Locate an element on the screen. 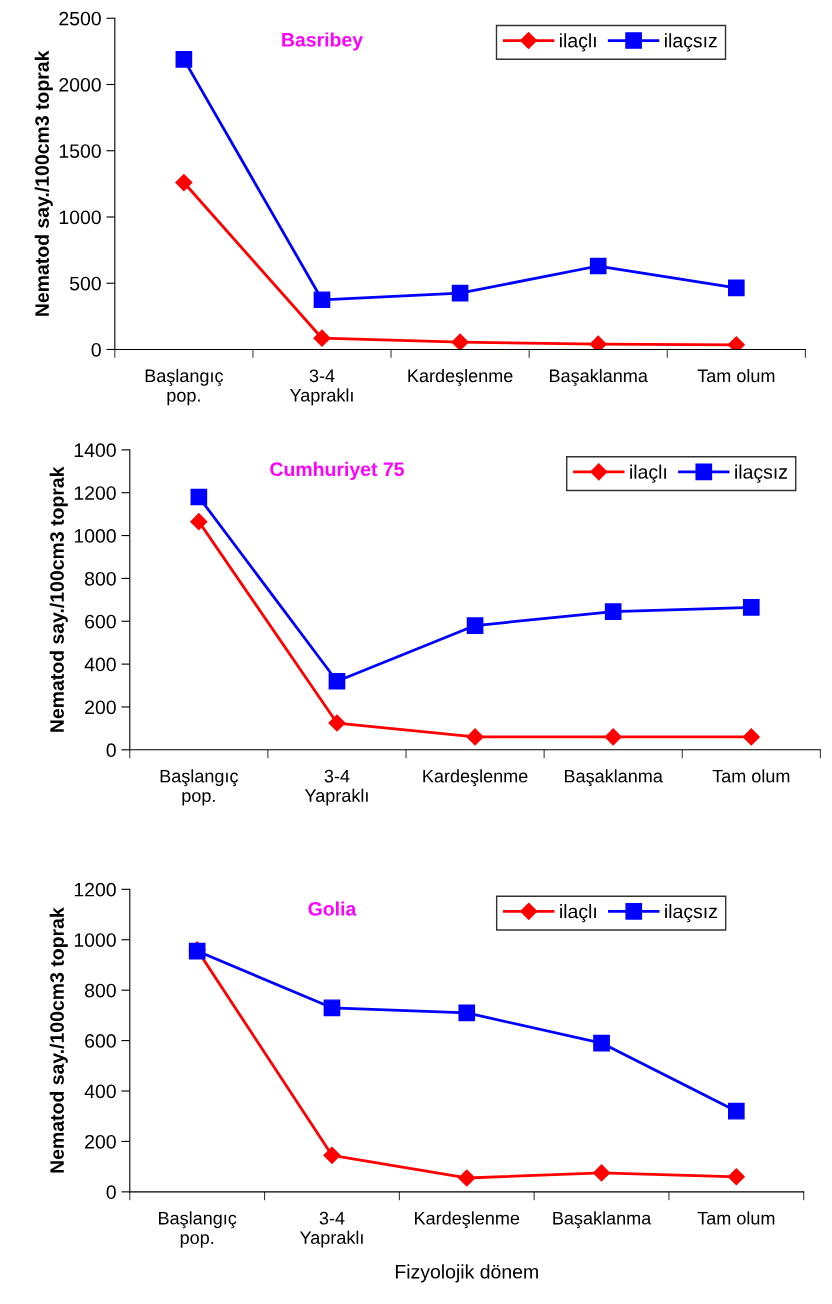  y-tick-label: 2000 is located at coordinates (80, 84).